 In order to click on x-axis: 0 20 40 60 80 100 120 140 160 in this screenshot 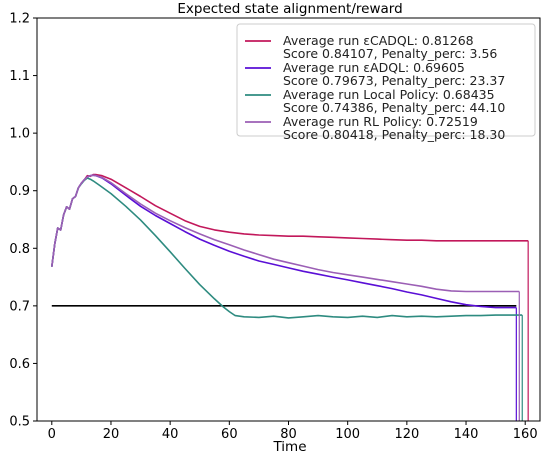, I will do `click(293, 431)`.